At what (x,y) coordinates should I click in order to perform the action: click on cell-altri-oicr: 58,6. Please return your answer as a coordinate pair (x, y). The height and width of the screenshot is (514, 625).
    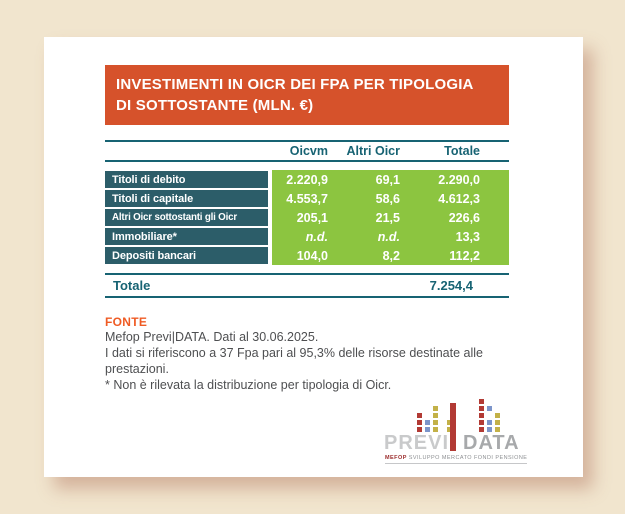
    Looking at the image, I should click on (387, 198).